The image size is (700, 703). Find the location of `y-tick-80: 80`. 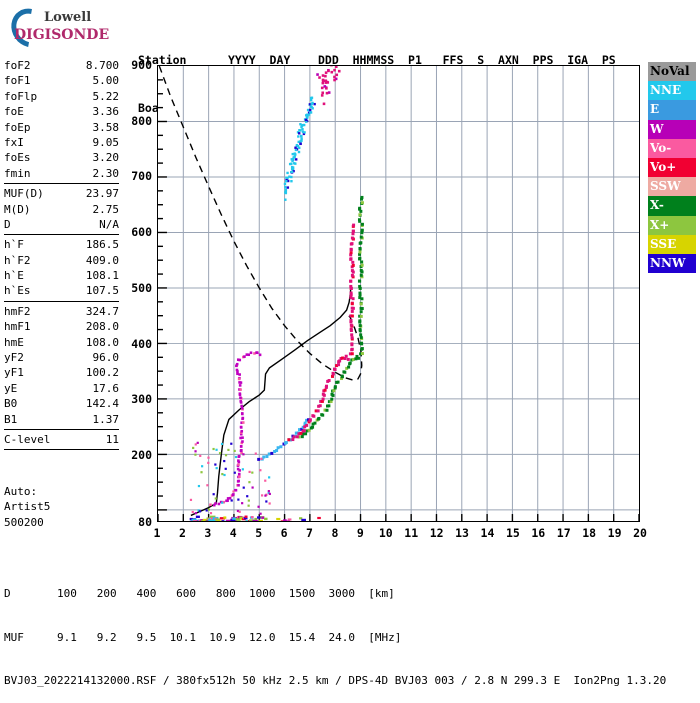

y-tick-80: 80 is located at coordinates (145, 522).